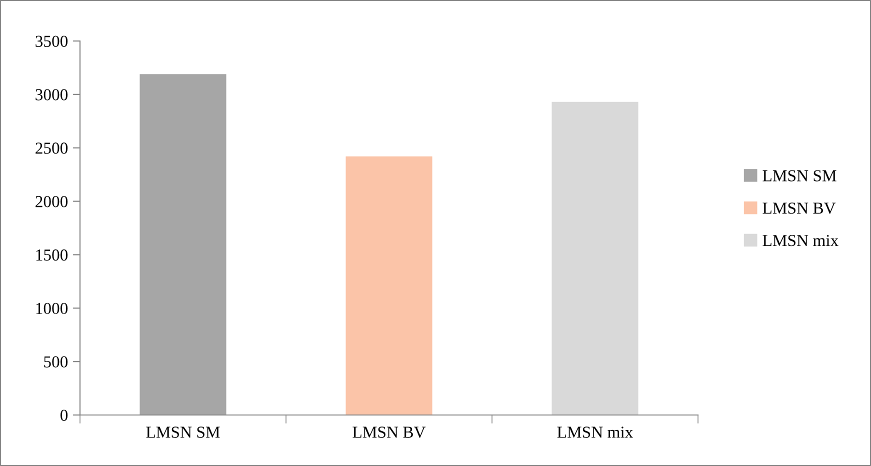 The image size is (871, 466). I want to click on legend-label: LMSN BV, so click(799, 208).